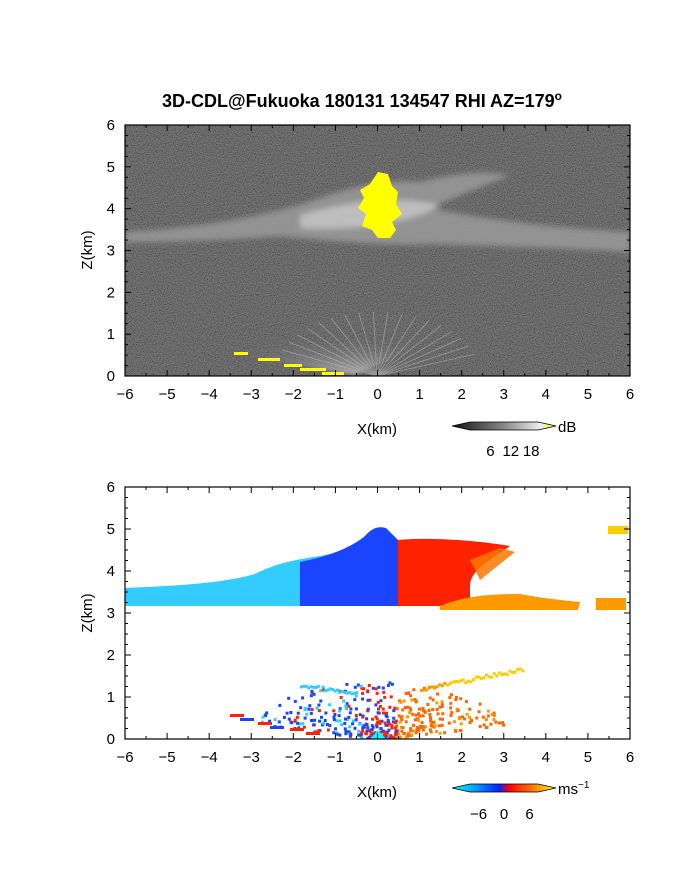 This screenshot has width=680, height=880. What do you see at coordinates (111, 613) in the screenshot?
I see `y-tick-labels-bottom: 0 1 2 3 4 5 6` at bounding box center [111, 613].